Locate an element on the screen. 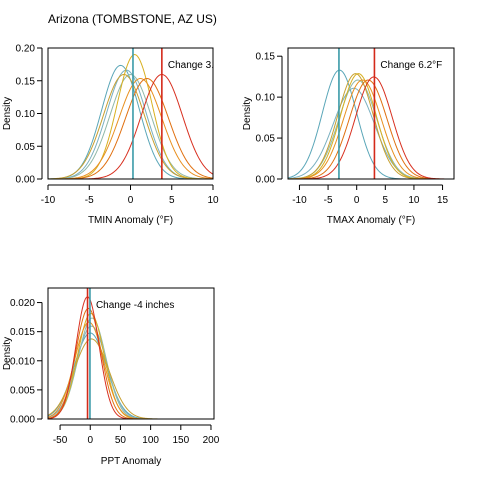 The image size is (480, 480). annotation-group: Change 3.5 is located at coordinates (194, 65).